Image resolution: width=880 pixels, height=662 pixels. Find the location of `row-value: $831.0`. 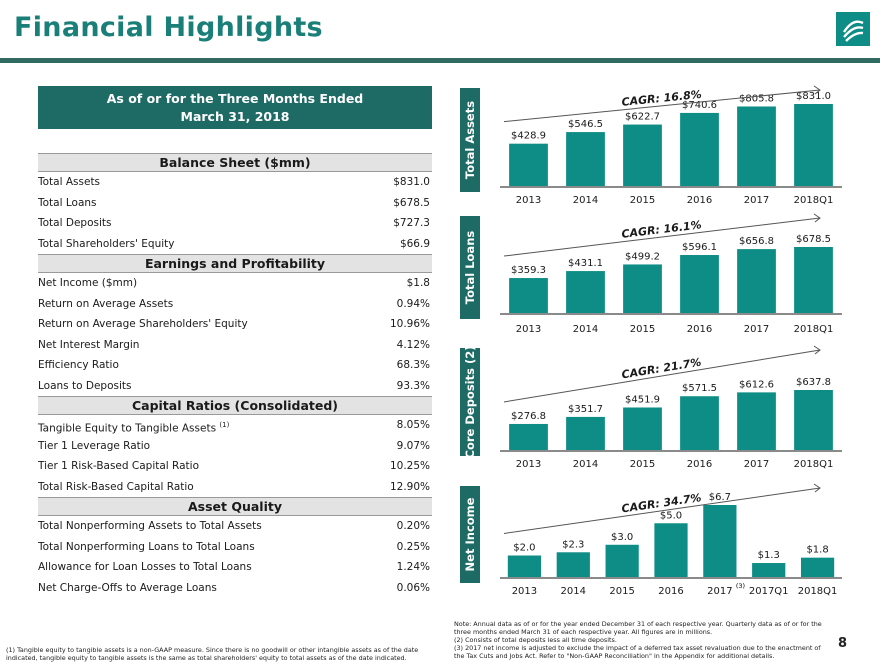

row-value: $831.0 is located at coordinates (411, 182).